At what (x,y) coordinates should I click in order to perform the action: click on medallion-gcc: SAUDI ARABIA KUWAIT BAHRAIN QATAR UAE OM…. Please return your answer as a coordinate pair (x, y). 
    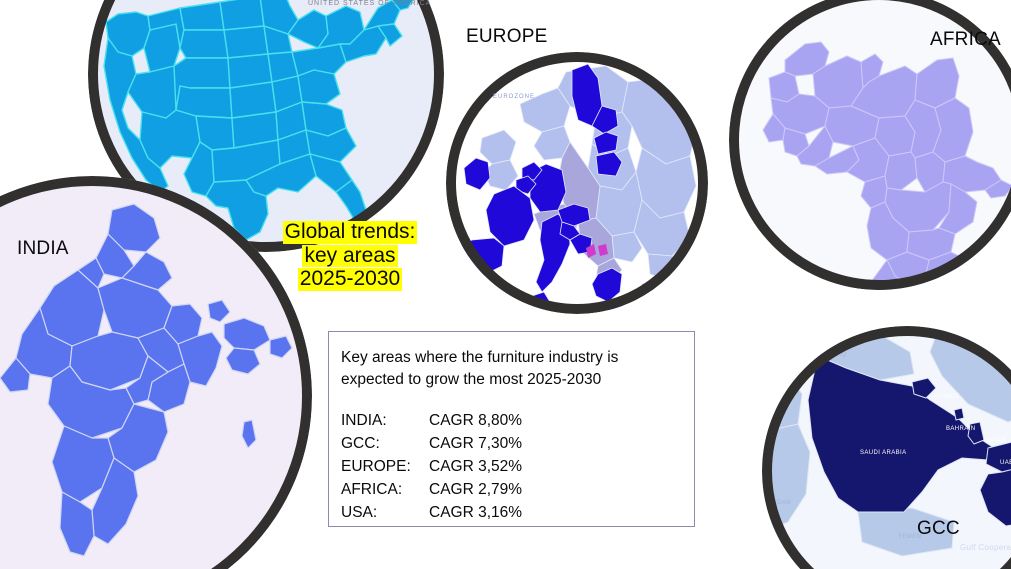
    Looking at the image, I should click on (886, 447).